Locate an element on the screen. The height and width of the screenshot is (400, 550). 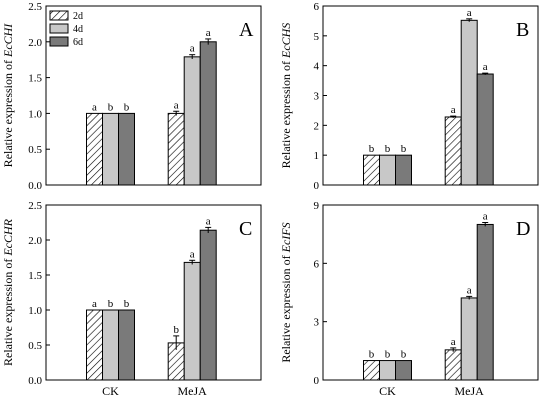
legend-label: 2d is located at coordinates (78, 16).